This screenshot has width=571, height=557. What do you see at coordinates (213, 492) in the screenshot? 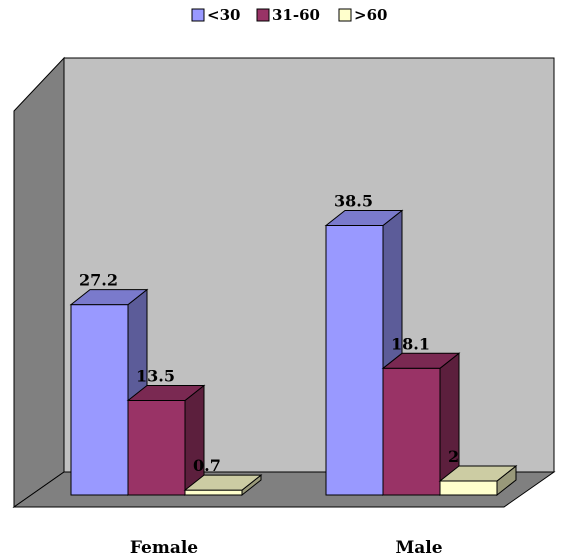
I see `bar-female-over-60-front` at bounding box center [213, 492].